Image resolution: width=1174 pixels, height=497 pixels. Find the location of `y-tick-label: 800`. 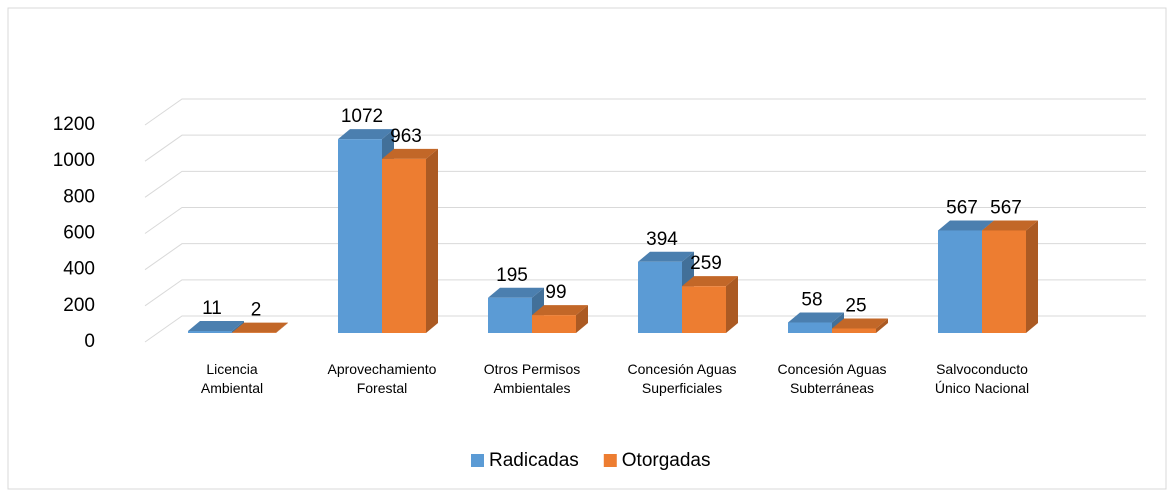

y-tick-label: 800 is located at coordinates (79, 196).